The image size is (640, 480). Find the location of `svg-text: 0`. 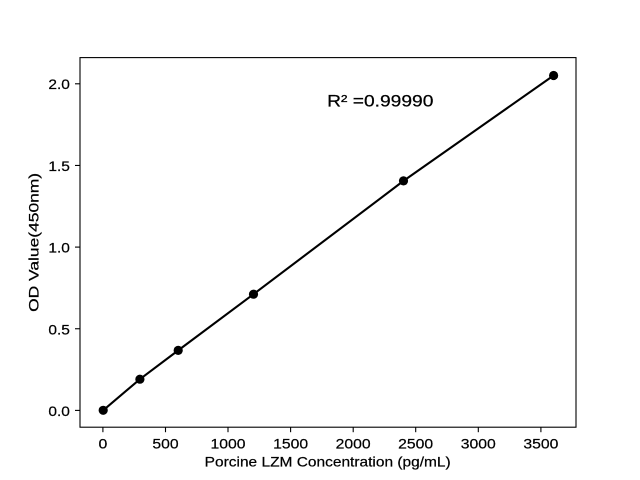

svg-text: 0 is located at coordinates (103, 443).